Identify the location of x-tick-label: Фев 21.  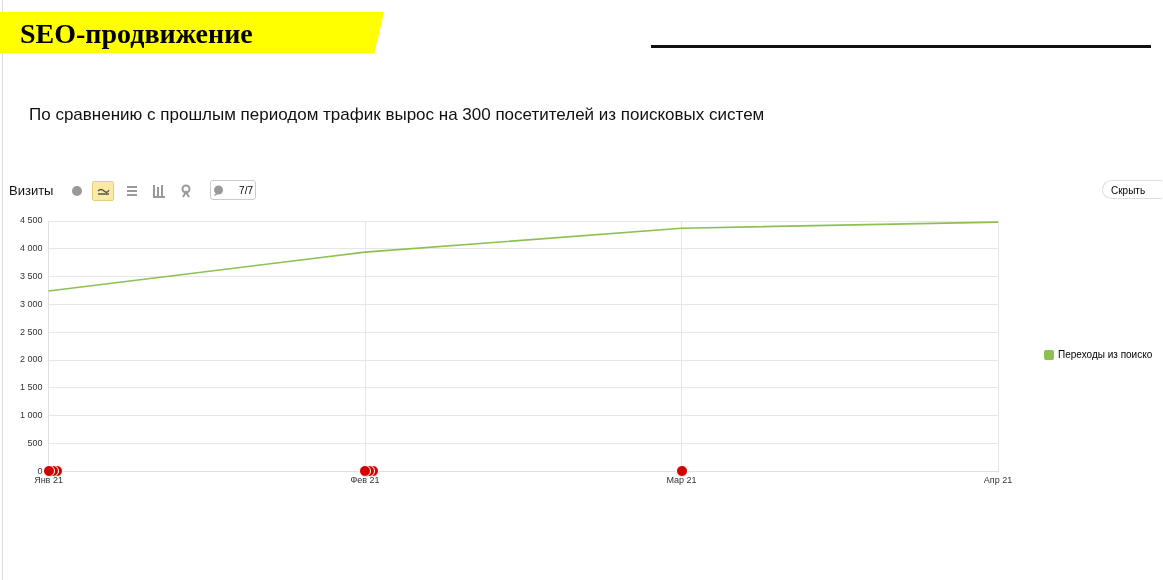
(365, 480).